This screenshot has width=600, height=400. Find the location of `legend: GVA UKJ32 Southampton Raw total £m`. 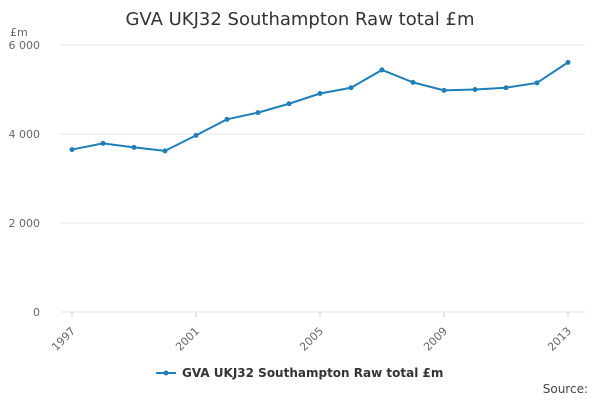

legend: GVA UKJ32 Southampton Raw total £m is located at coordinates (299, 373).